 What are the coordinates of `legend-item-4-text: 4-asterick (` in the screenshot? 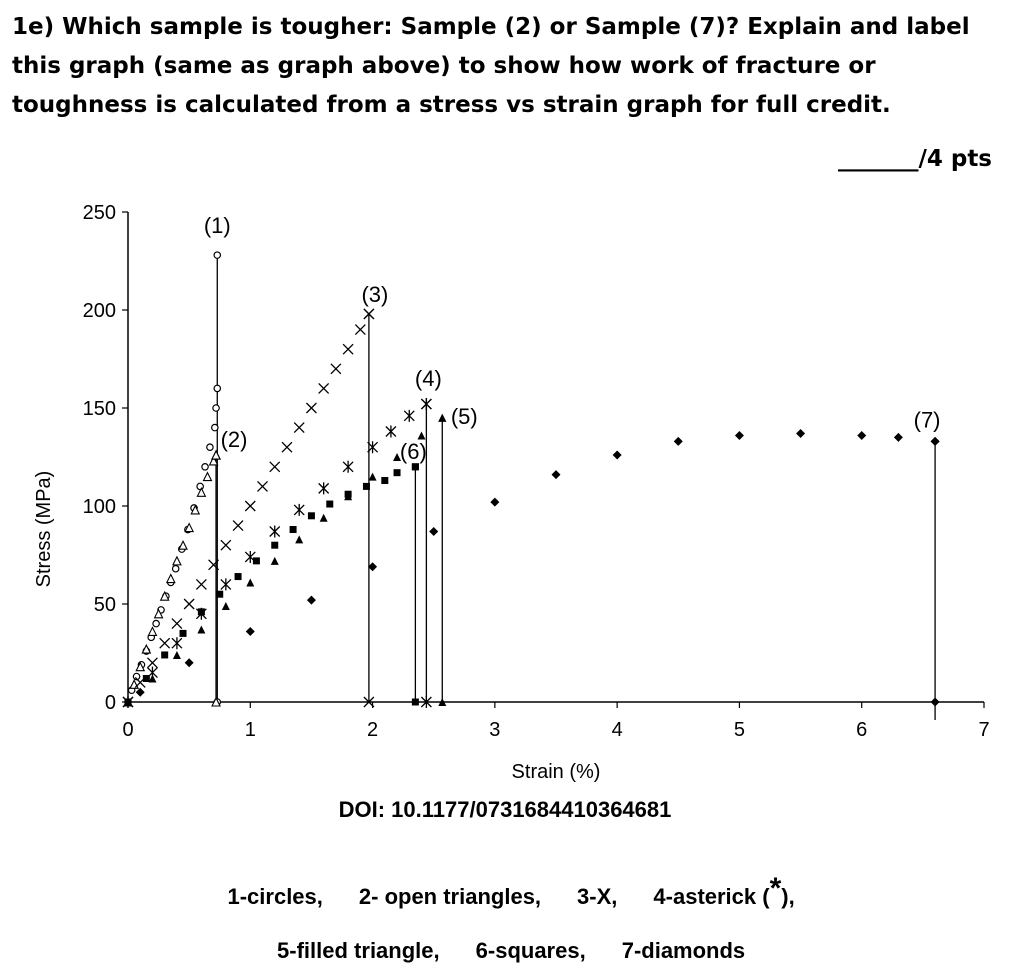 It's located at (711, 896).